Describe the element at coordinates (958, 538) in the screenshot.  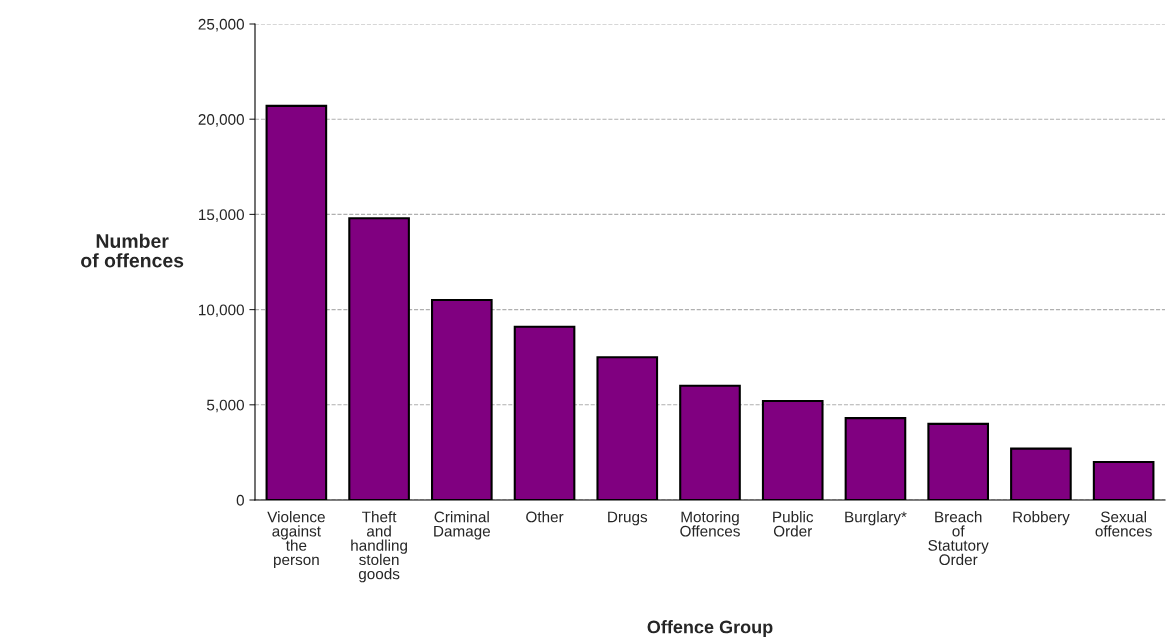
I see `x-tick-label: Breach of Statutory Order` at that location.